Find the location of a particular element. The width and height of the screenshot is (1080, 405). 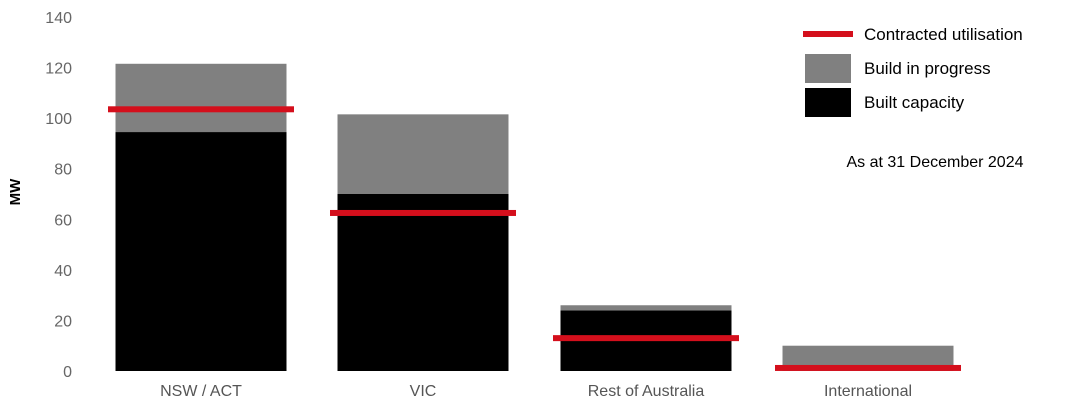

marker-contracted-utilisation-nsw-act is located at coordinates (201, 109).